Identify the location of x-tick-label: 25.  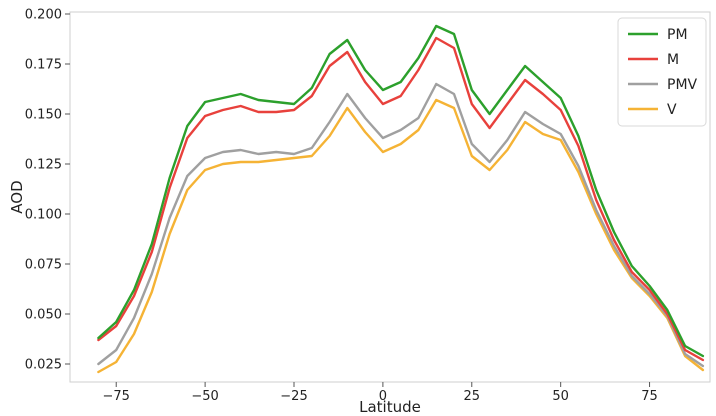
(472, 396).